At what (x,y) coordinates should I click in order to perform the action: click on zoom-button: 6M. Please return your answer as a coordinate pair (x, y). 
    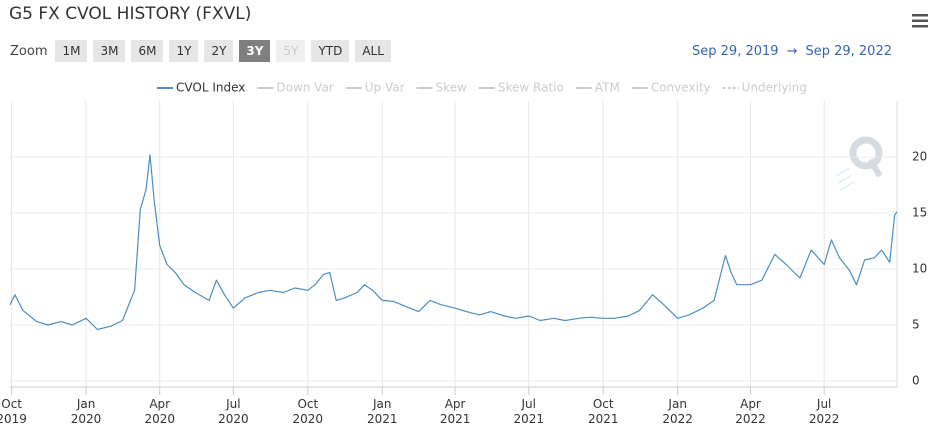
    Looking at the image, I should click on (147, 51).